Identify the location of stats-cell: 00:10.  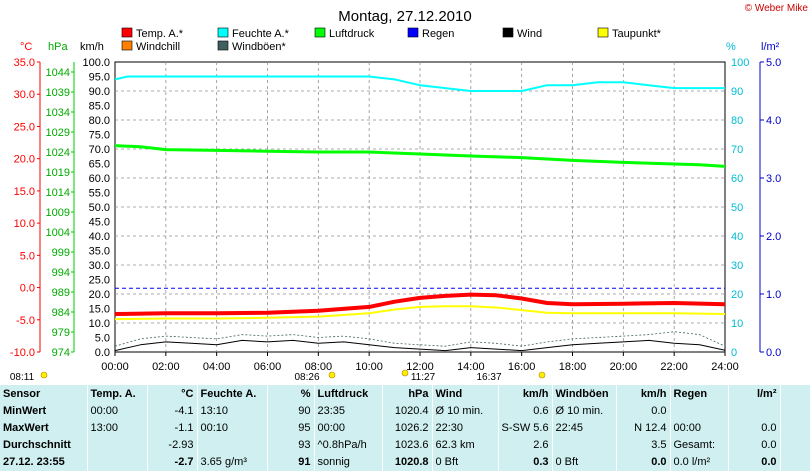
(232, 428).